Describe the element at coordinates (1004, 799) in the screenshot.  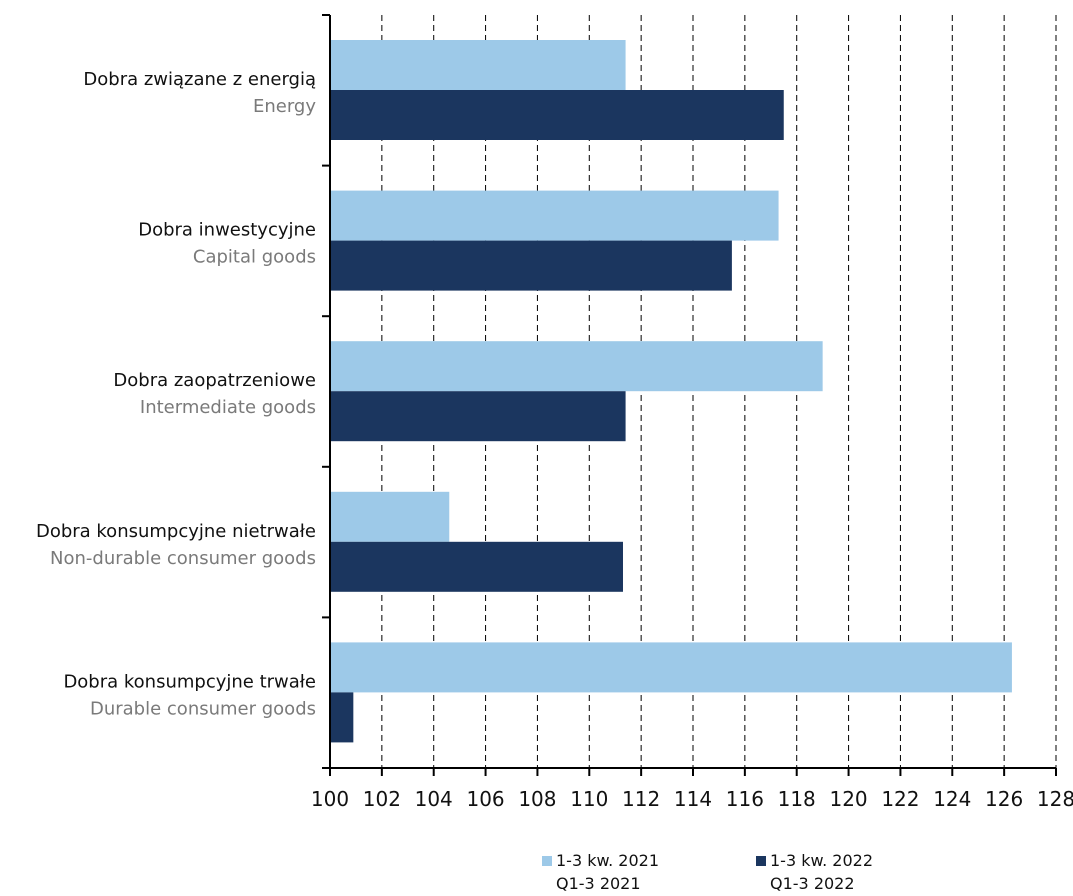
I see `x-tick-label-126: 126` at that location.